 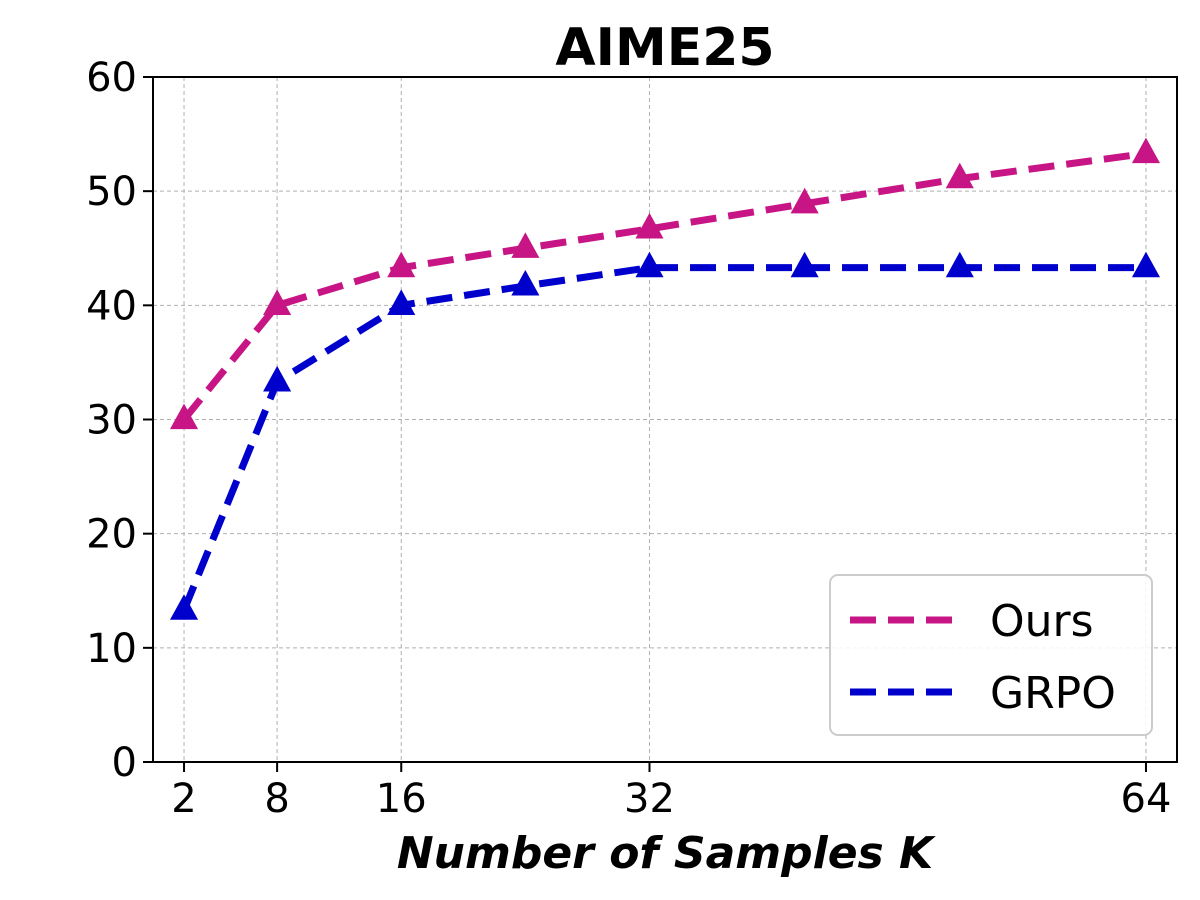 I want to click on y-tick-label: 30, so click(x=111, y=421).